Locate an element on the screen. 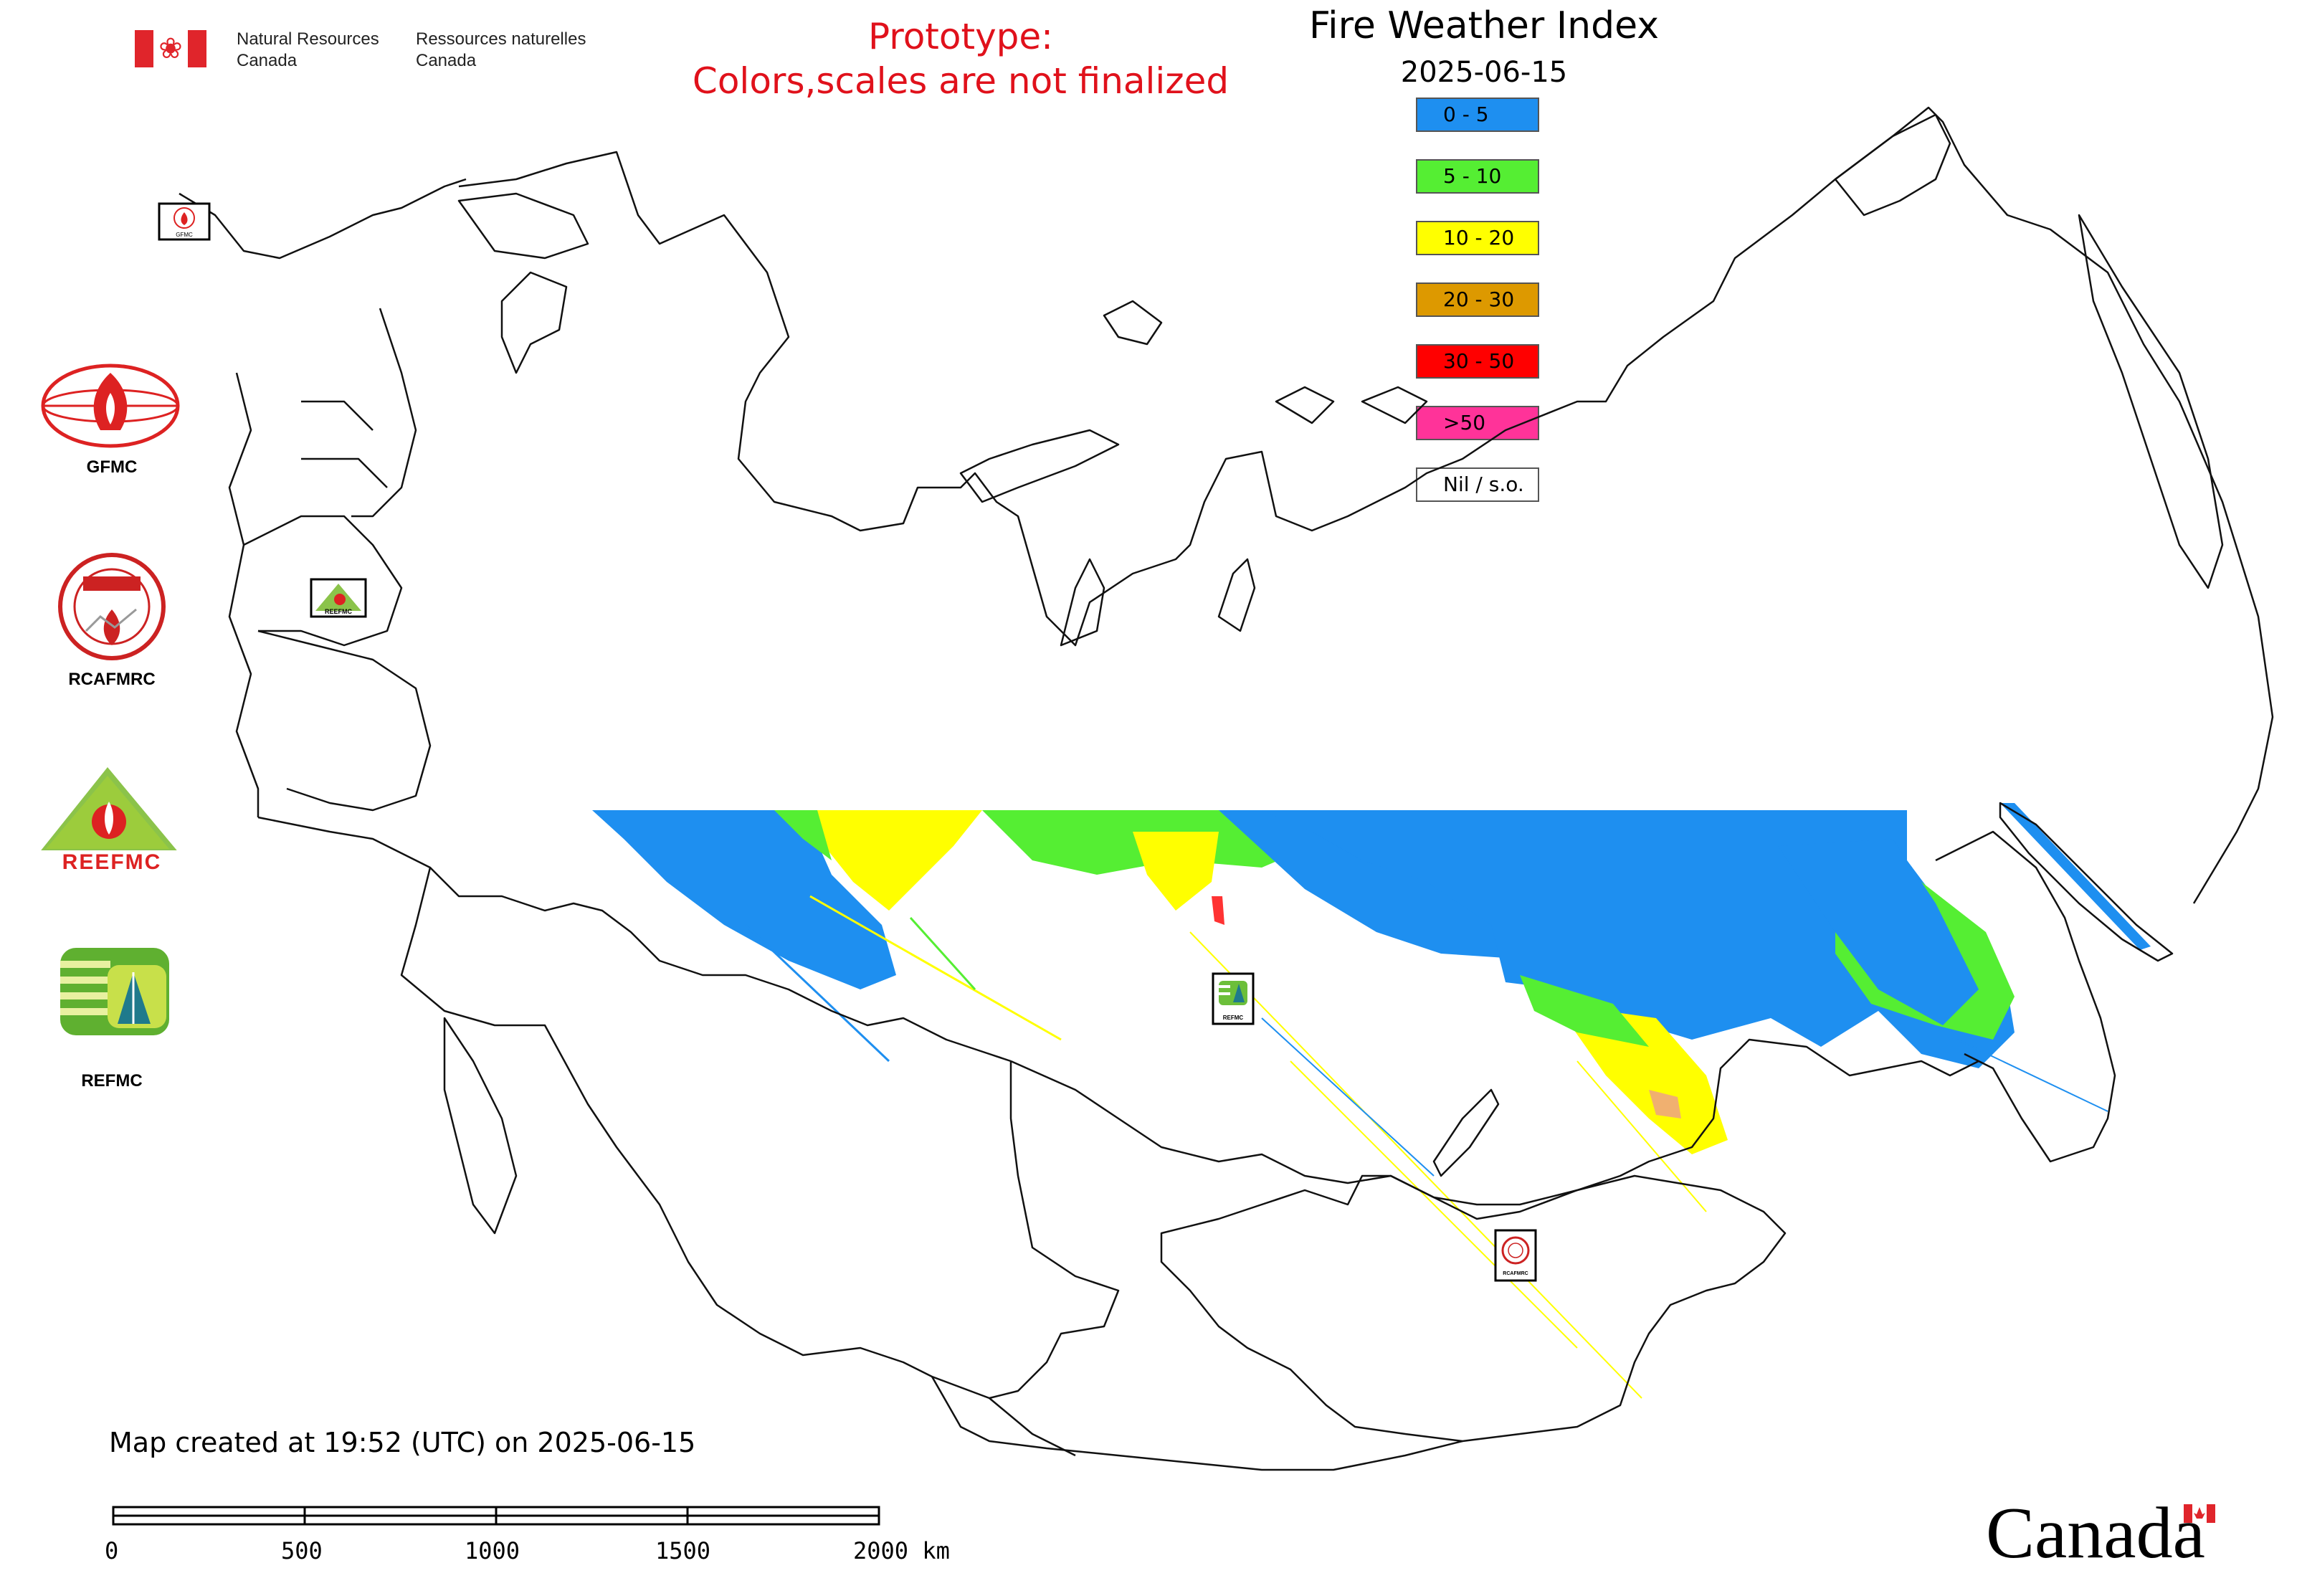  sakhalin-outline is located at coordinates (2087, 882).